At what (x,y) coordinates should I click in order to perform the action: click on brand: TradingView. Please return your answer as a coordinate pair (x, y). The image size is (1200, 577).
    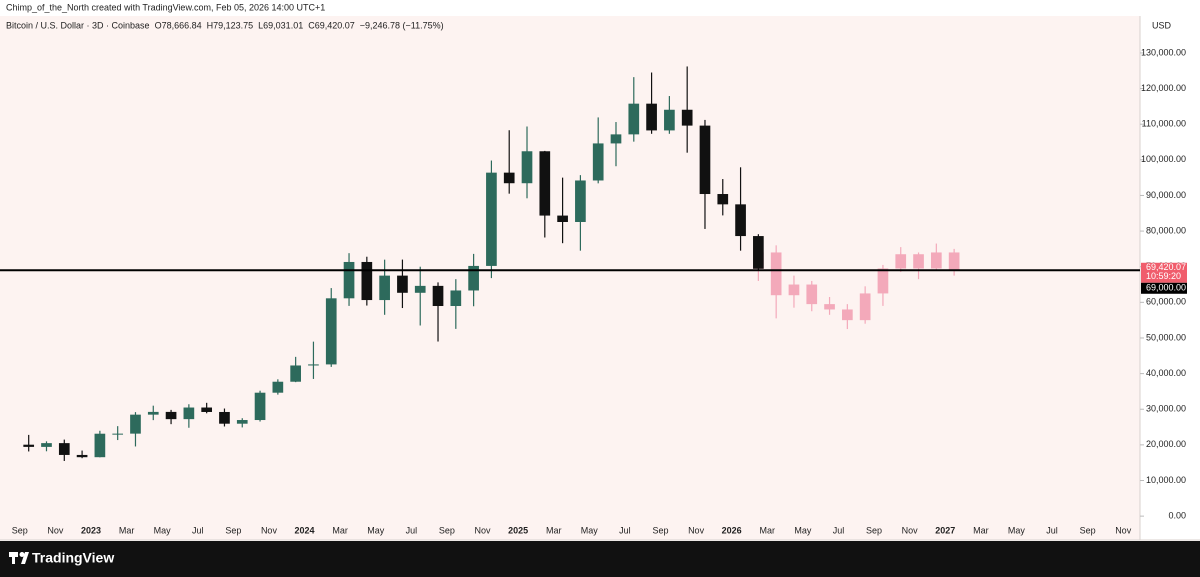
    Looking at the image, I should click on (73, 558).